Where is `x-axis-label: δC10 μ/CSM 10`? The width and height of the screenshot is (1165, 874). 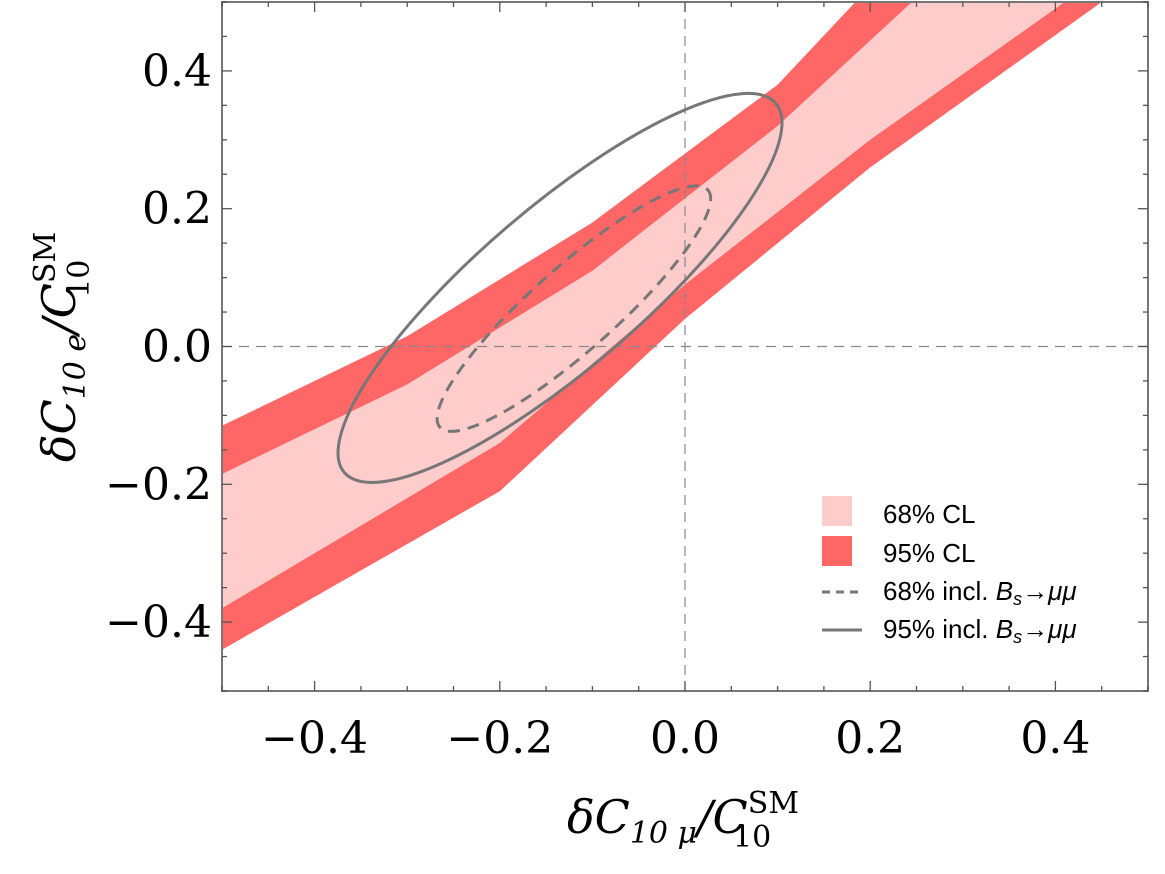
x-axis-label: δC10 μ/CSM 10 is located at coordinates (683, 820).